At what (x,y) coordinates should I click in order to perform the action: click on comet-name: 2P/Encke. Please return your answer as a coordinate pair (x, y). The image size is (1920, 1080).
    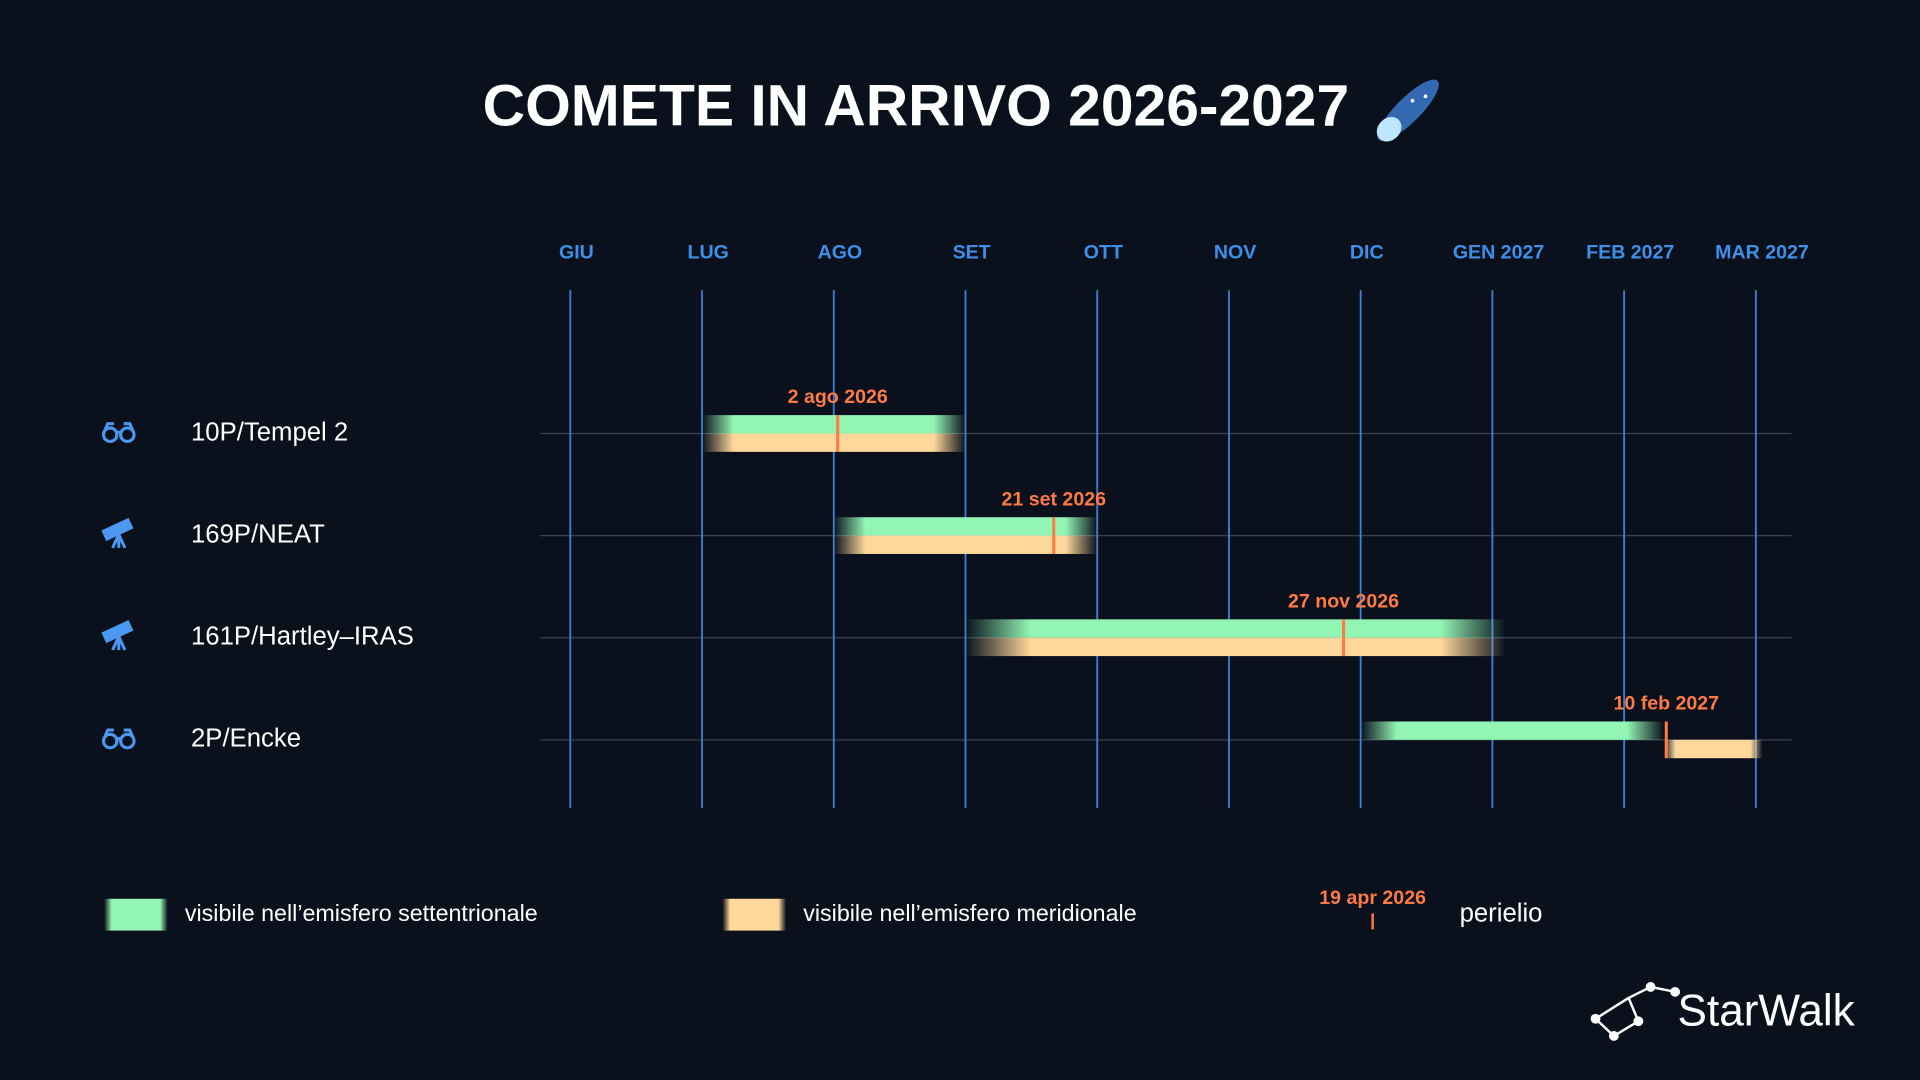
    Looking at the image, I should click on (246, 739).